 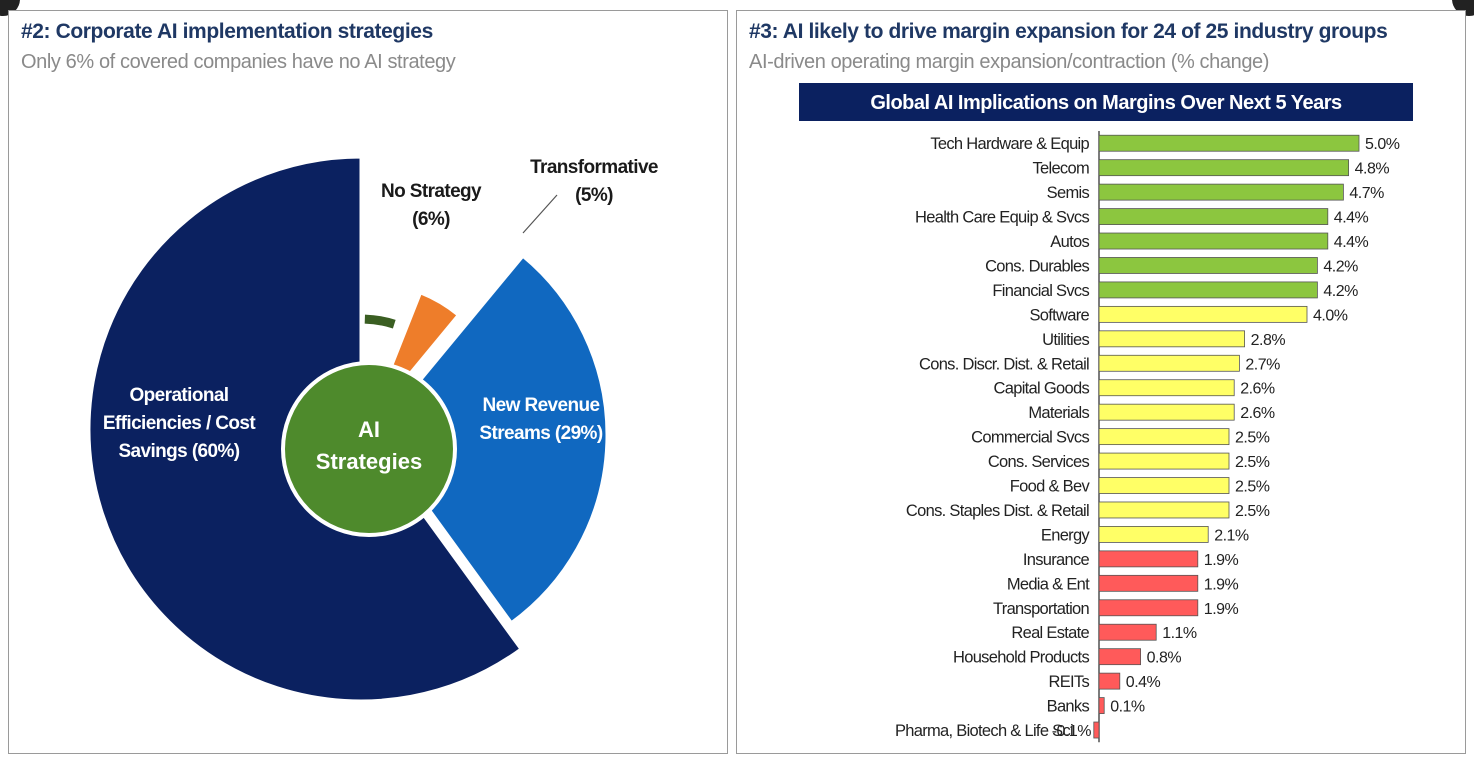 I want to click on bar-category-label: Semis, so click(x=1068, y=193).